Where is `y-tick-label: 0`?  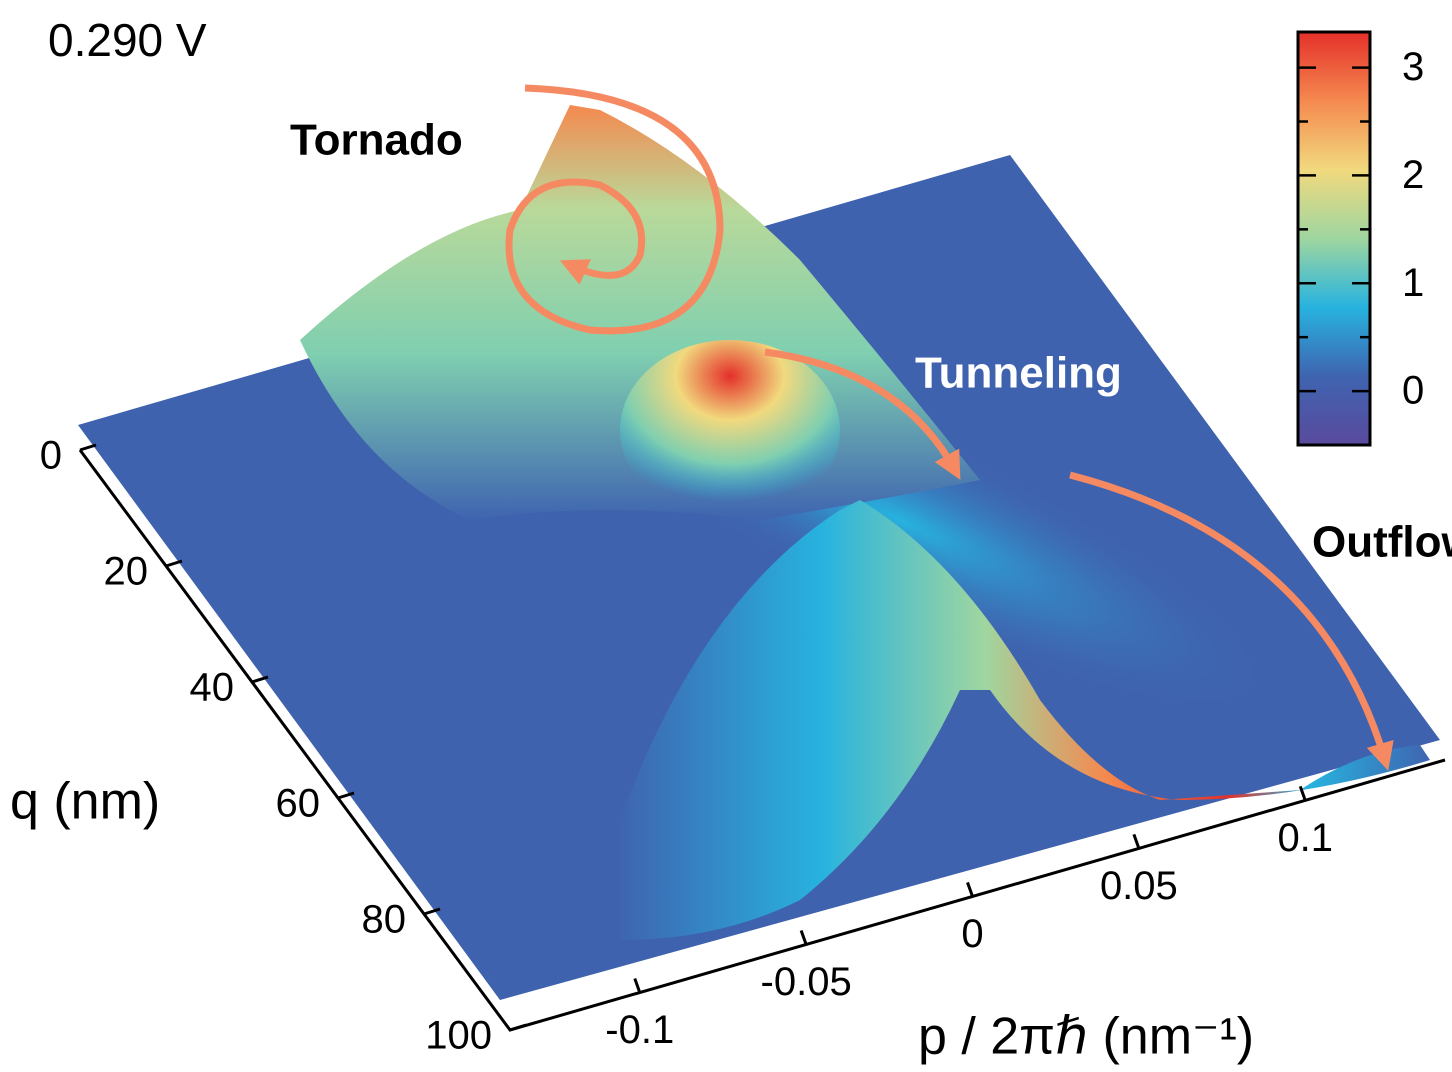
y-tick-label: 0 is located at coordinates (51, 456).